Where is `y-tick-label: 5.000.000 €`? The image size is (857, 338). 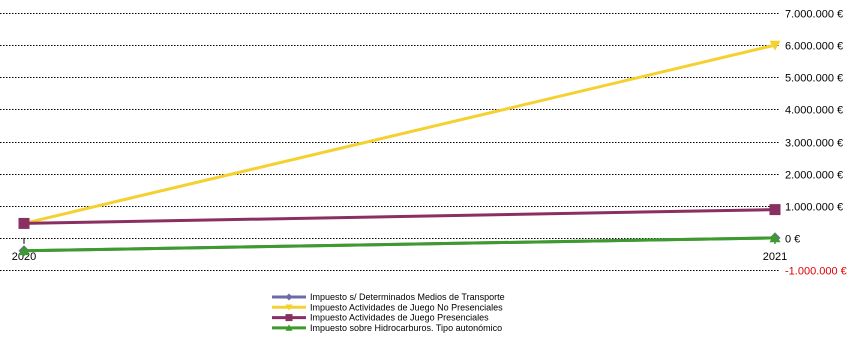 y-tick-label: 5.000.000 € is located at coordinates (814, 79).